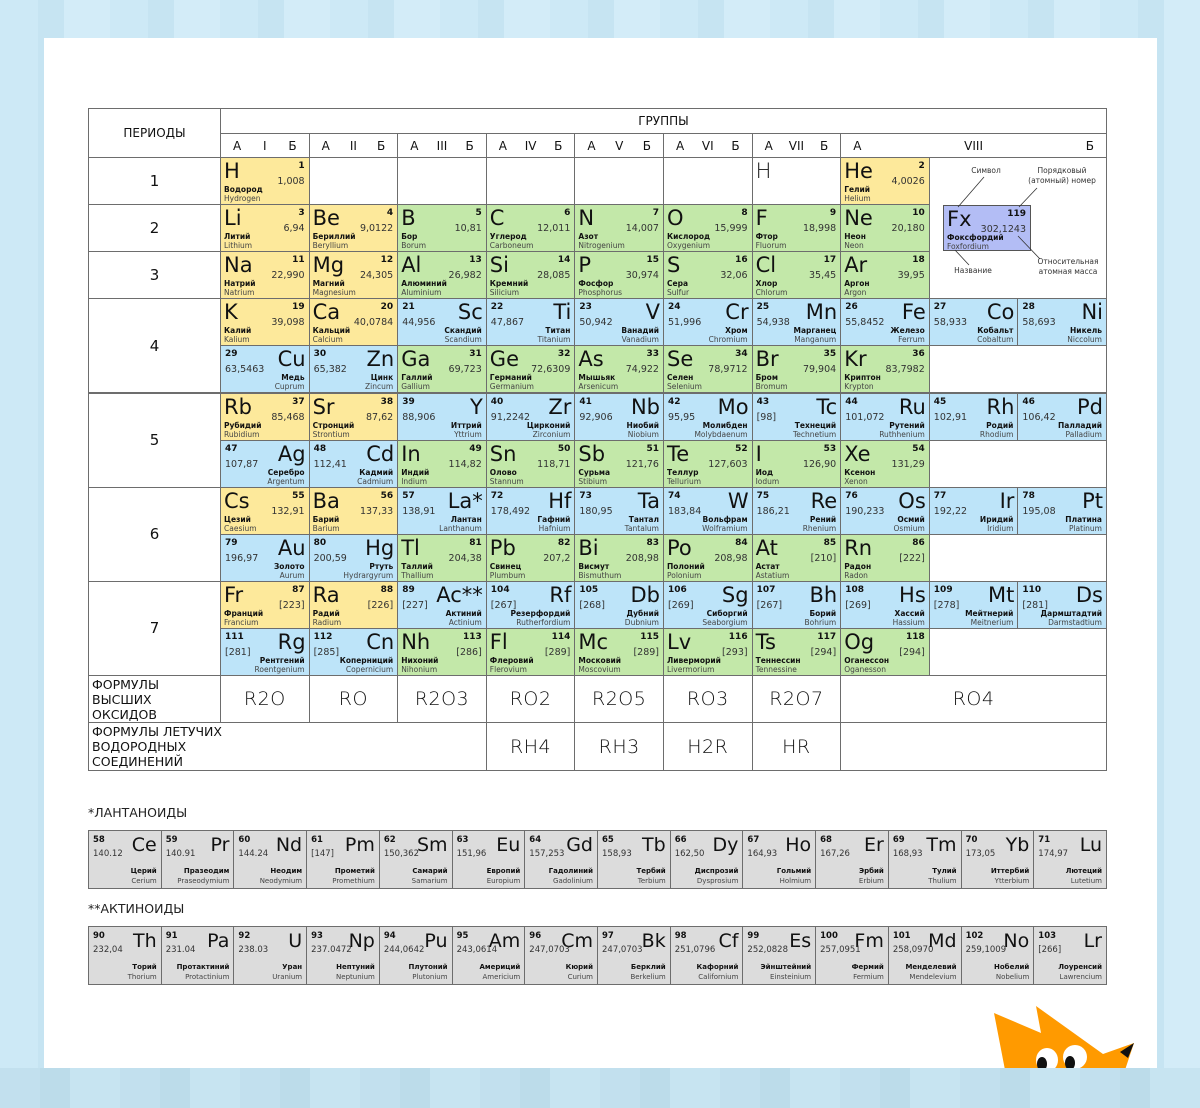  Describe the element at coordinates (353, 416) in the screenshot. I see `element-cell-Sr: Sr 38 87,62 Стронций Strontium` at that location.